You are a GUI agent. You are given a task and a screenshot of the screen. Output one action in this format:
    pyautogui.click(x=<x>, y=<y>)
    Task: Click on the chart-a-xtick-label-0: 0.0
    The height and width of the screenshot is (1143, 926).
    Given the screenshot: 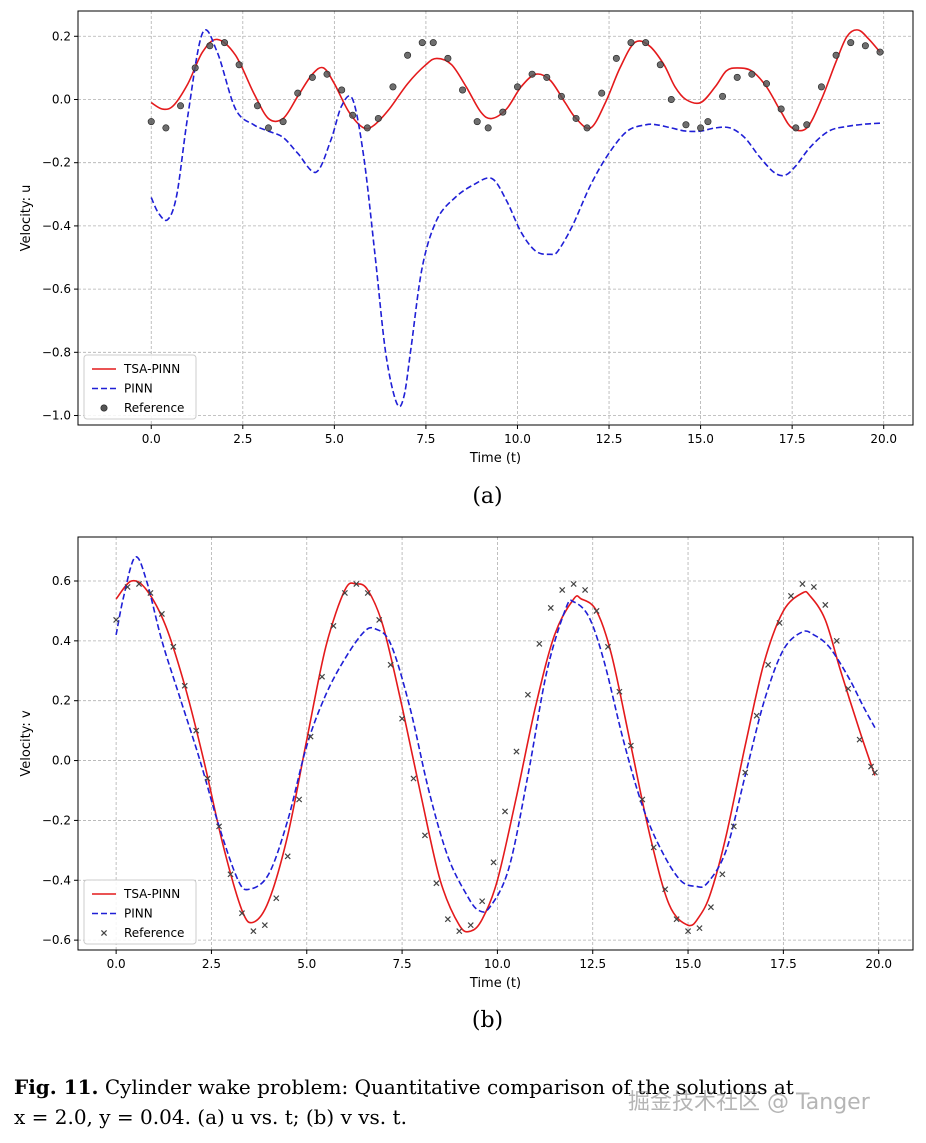 What is the action you would take?
    pyautogui.click(x=151, y=439)
    